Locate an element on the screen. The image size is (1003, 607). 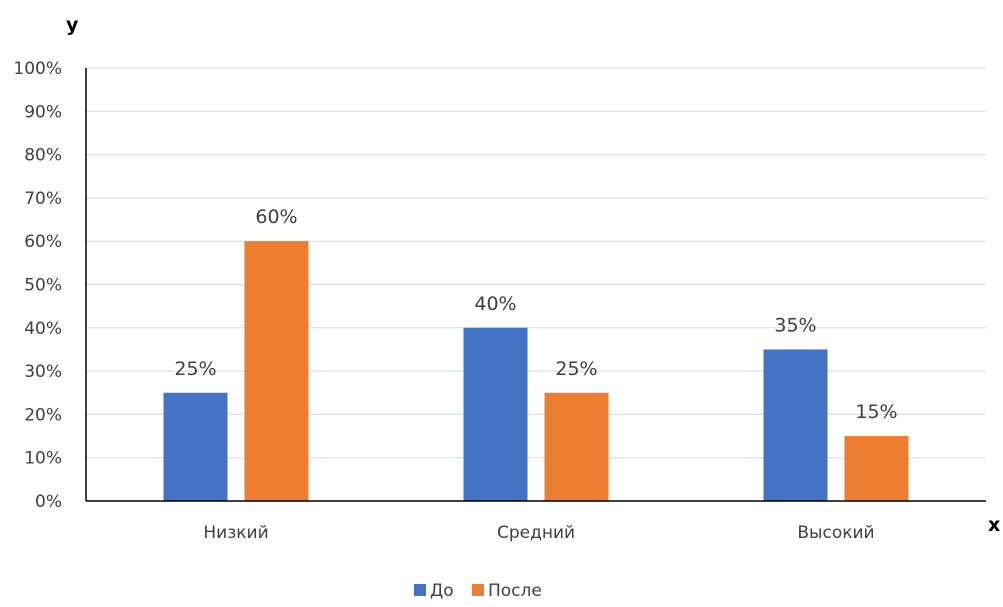
y-axis-ticks: 0% 10% 20% 30% 40% 50% 60% 70% 80% 90% 100% is located at coordinates (37, 285).